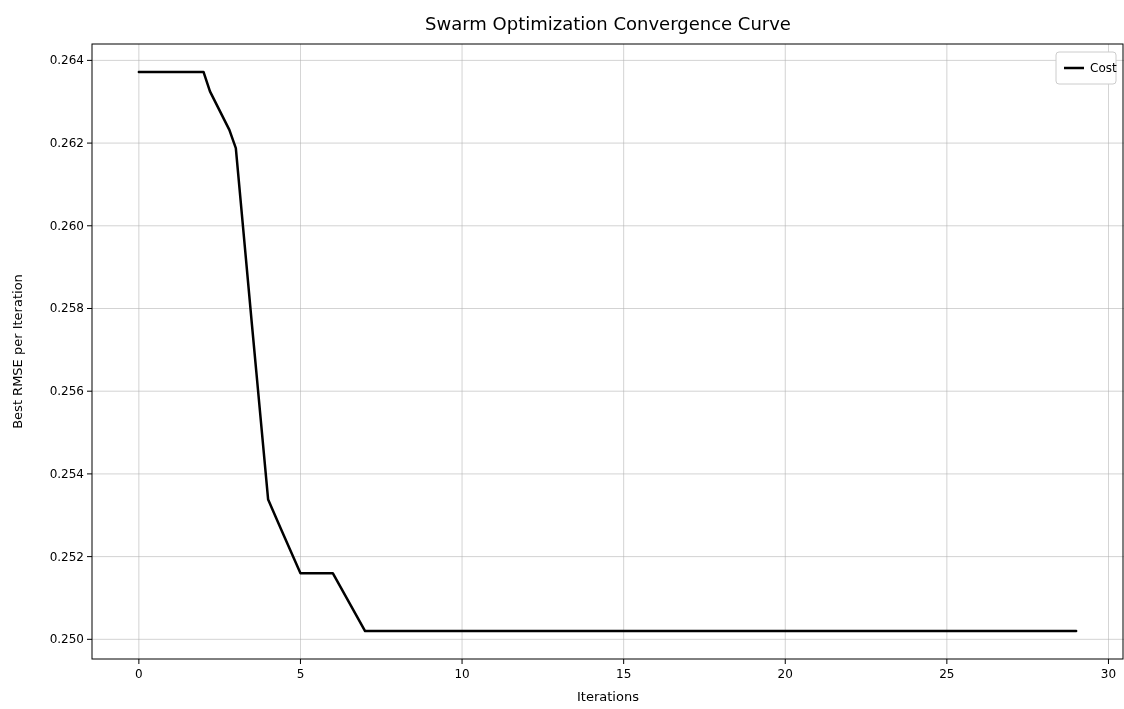 This screenshot has height=709, width=1124. I want to click on y-tick-label: 0.252, so click(66, 556).